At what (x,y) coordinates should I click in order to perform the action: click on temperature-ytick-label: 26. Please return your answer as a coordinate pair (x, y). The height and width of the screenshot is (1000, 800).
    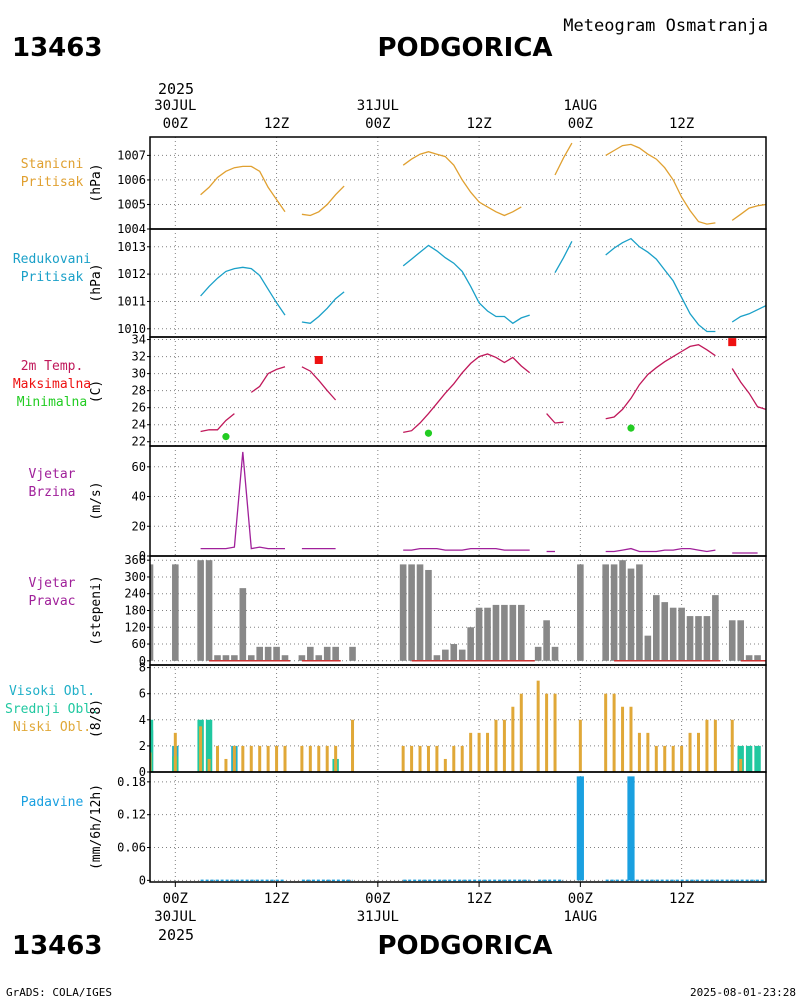
    Looking at the image, I should click on (139, 408).